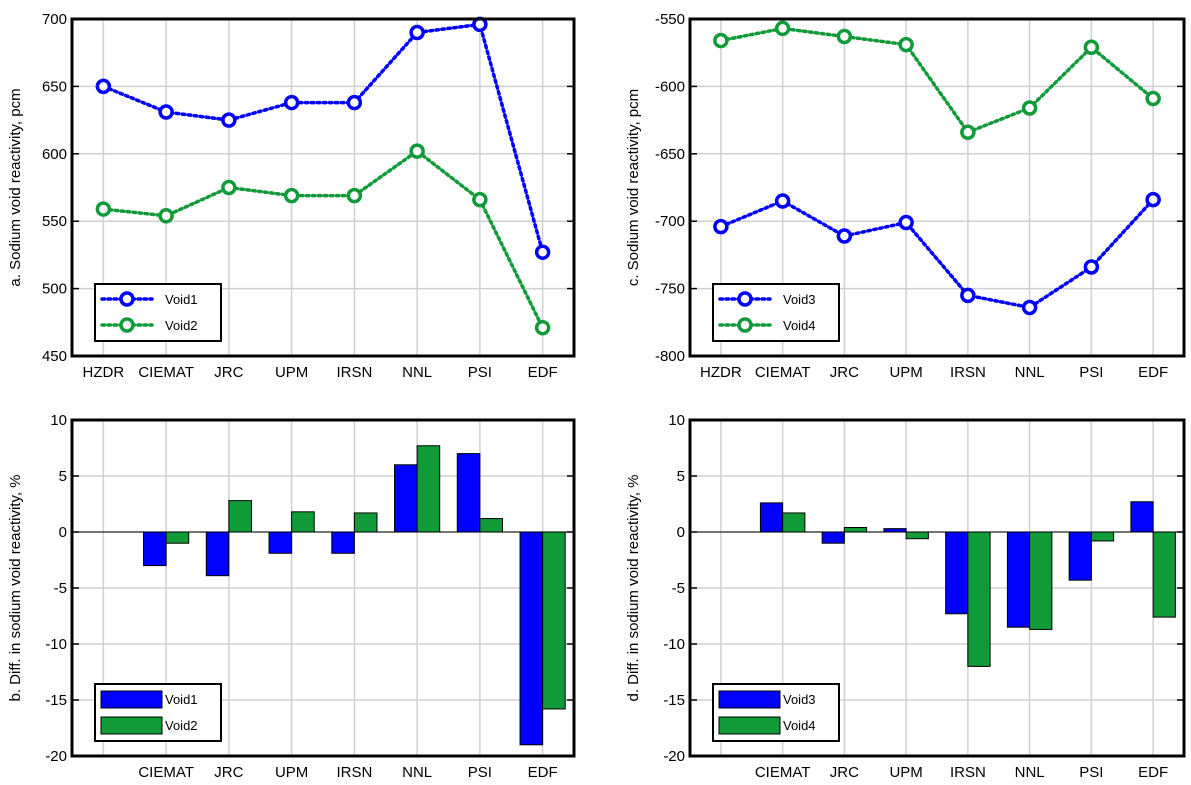 The image size is (1191, 785). Describe the element at coordinates (678, 588) in the screenshot. I see `y-tick-label: -5` at that location.